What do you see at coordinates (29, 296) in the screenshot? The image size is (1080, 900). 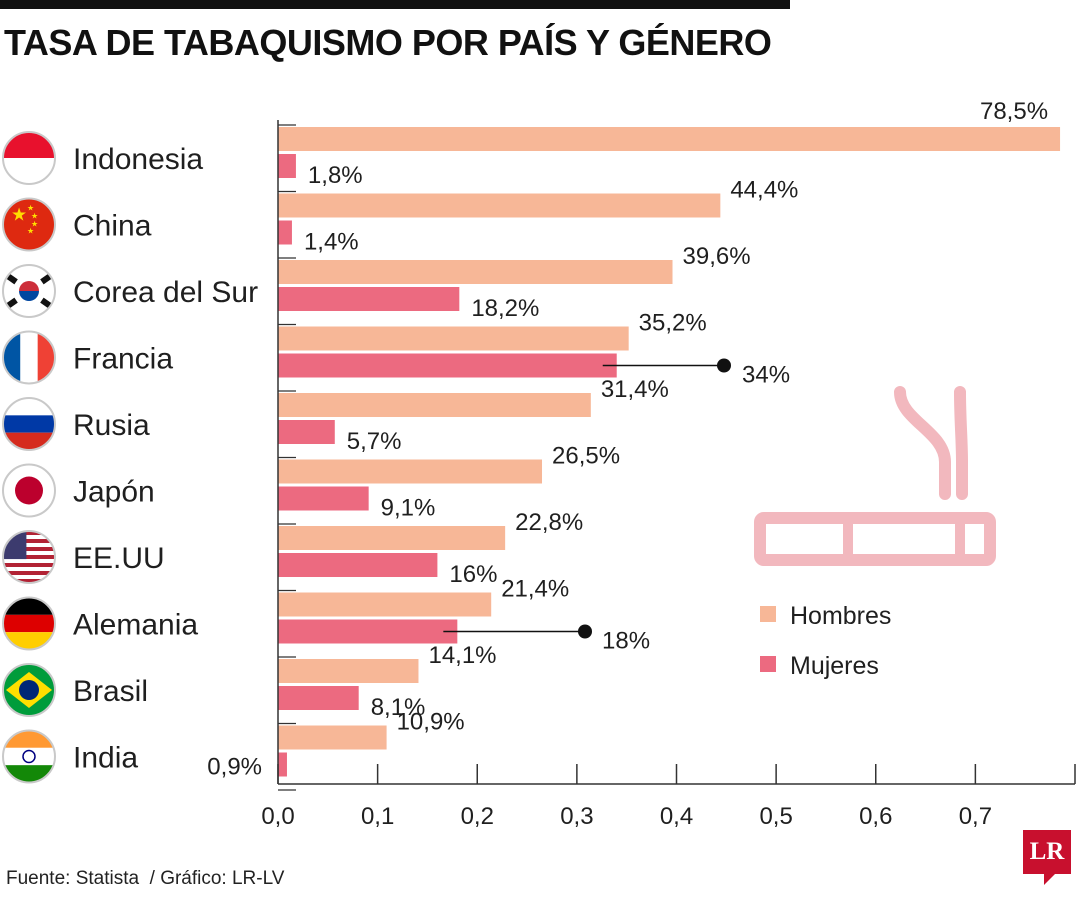 I see `taegeuk-bottom` at bounding box center [29, 296].